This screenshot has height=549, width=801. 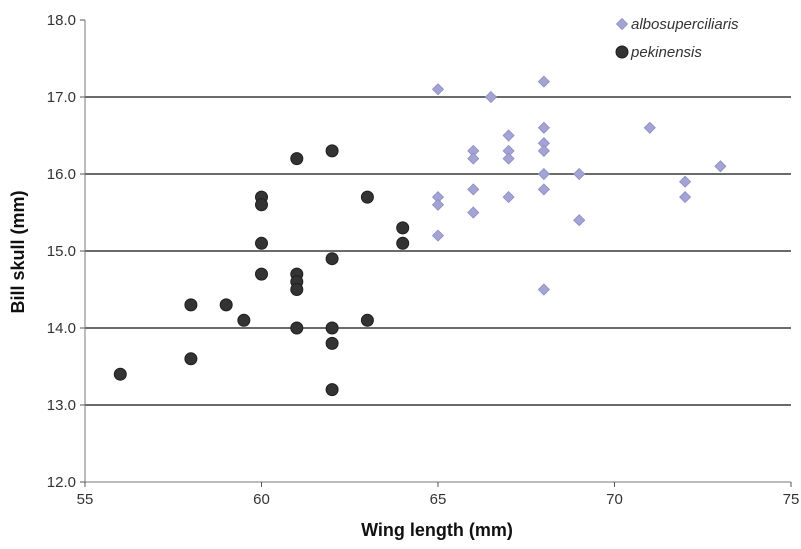 What do you see at coordinates (437, 530) in the screenshot?
I see `x-axis-title: Wing length (mm)` at bounding box center [437, 530].